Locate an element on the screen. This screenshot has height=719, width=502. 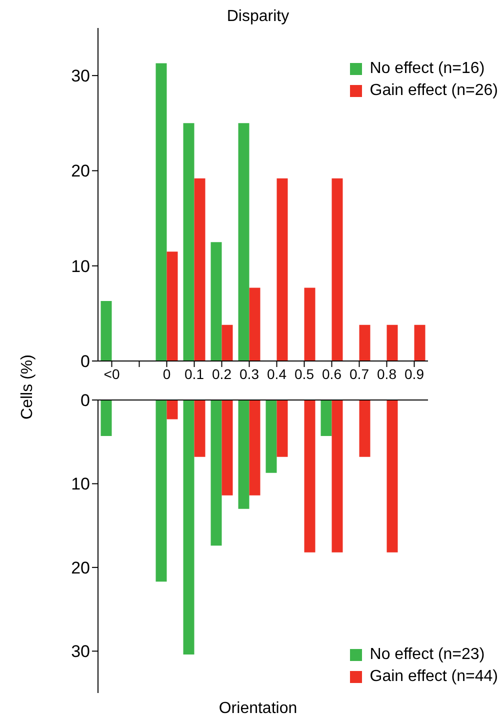
y-tick-label: 0 is located at coordinates (85, 400).